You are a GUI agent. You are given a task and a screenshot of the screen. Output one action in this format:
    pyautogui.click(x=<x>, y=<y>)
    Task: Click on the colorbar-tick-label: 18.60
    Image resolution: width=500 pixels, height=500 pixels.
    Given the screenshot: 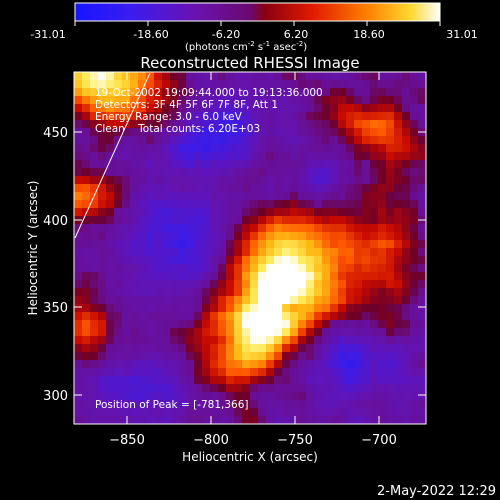 What is the action you would take?
    pyautogui.click(x=369, y=34)
    